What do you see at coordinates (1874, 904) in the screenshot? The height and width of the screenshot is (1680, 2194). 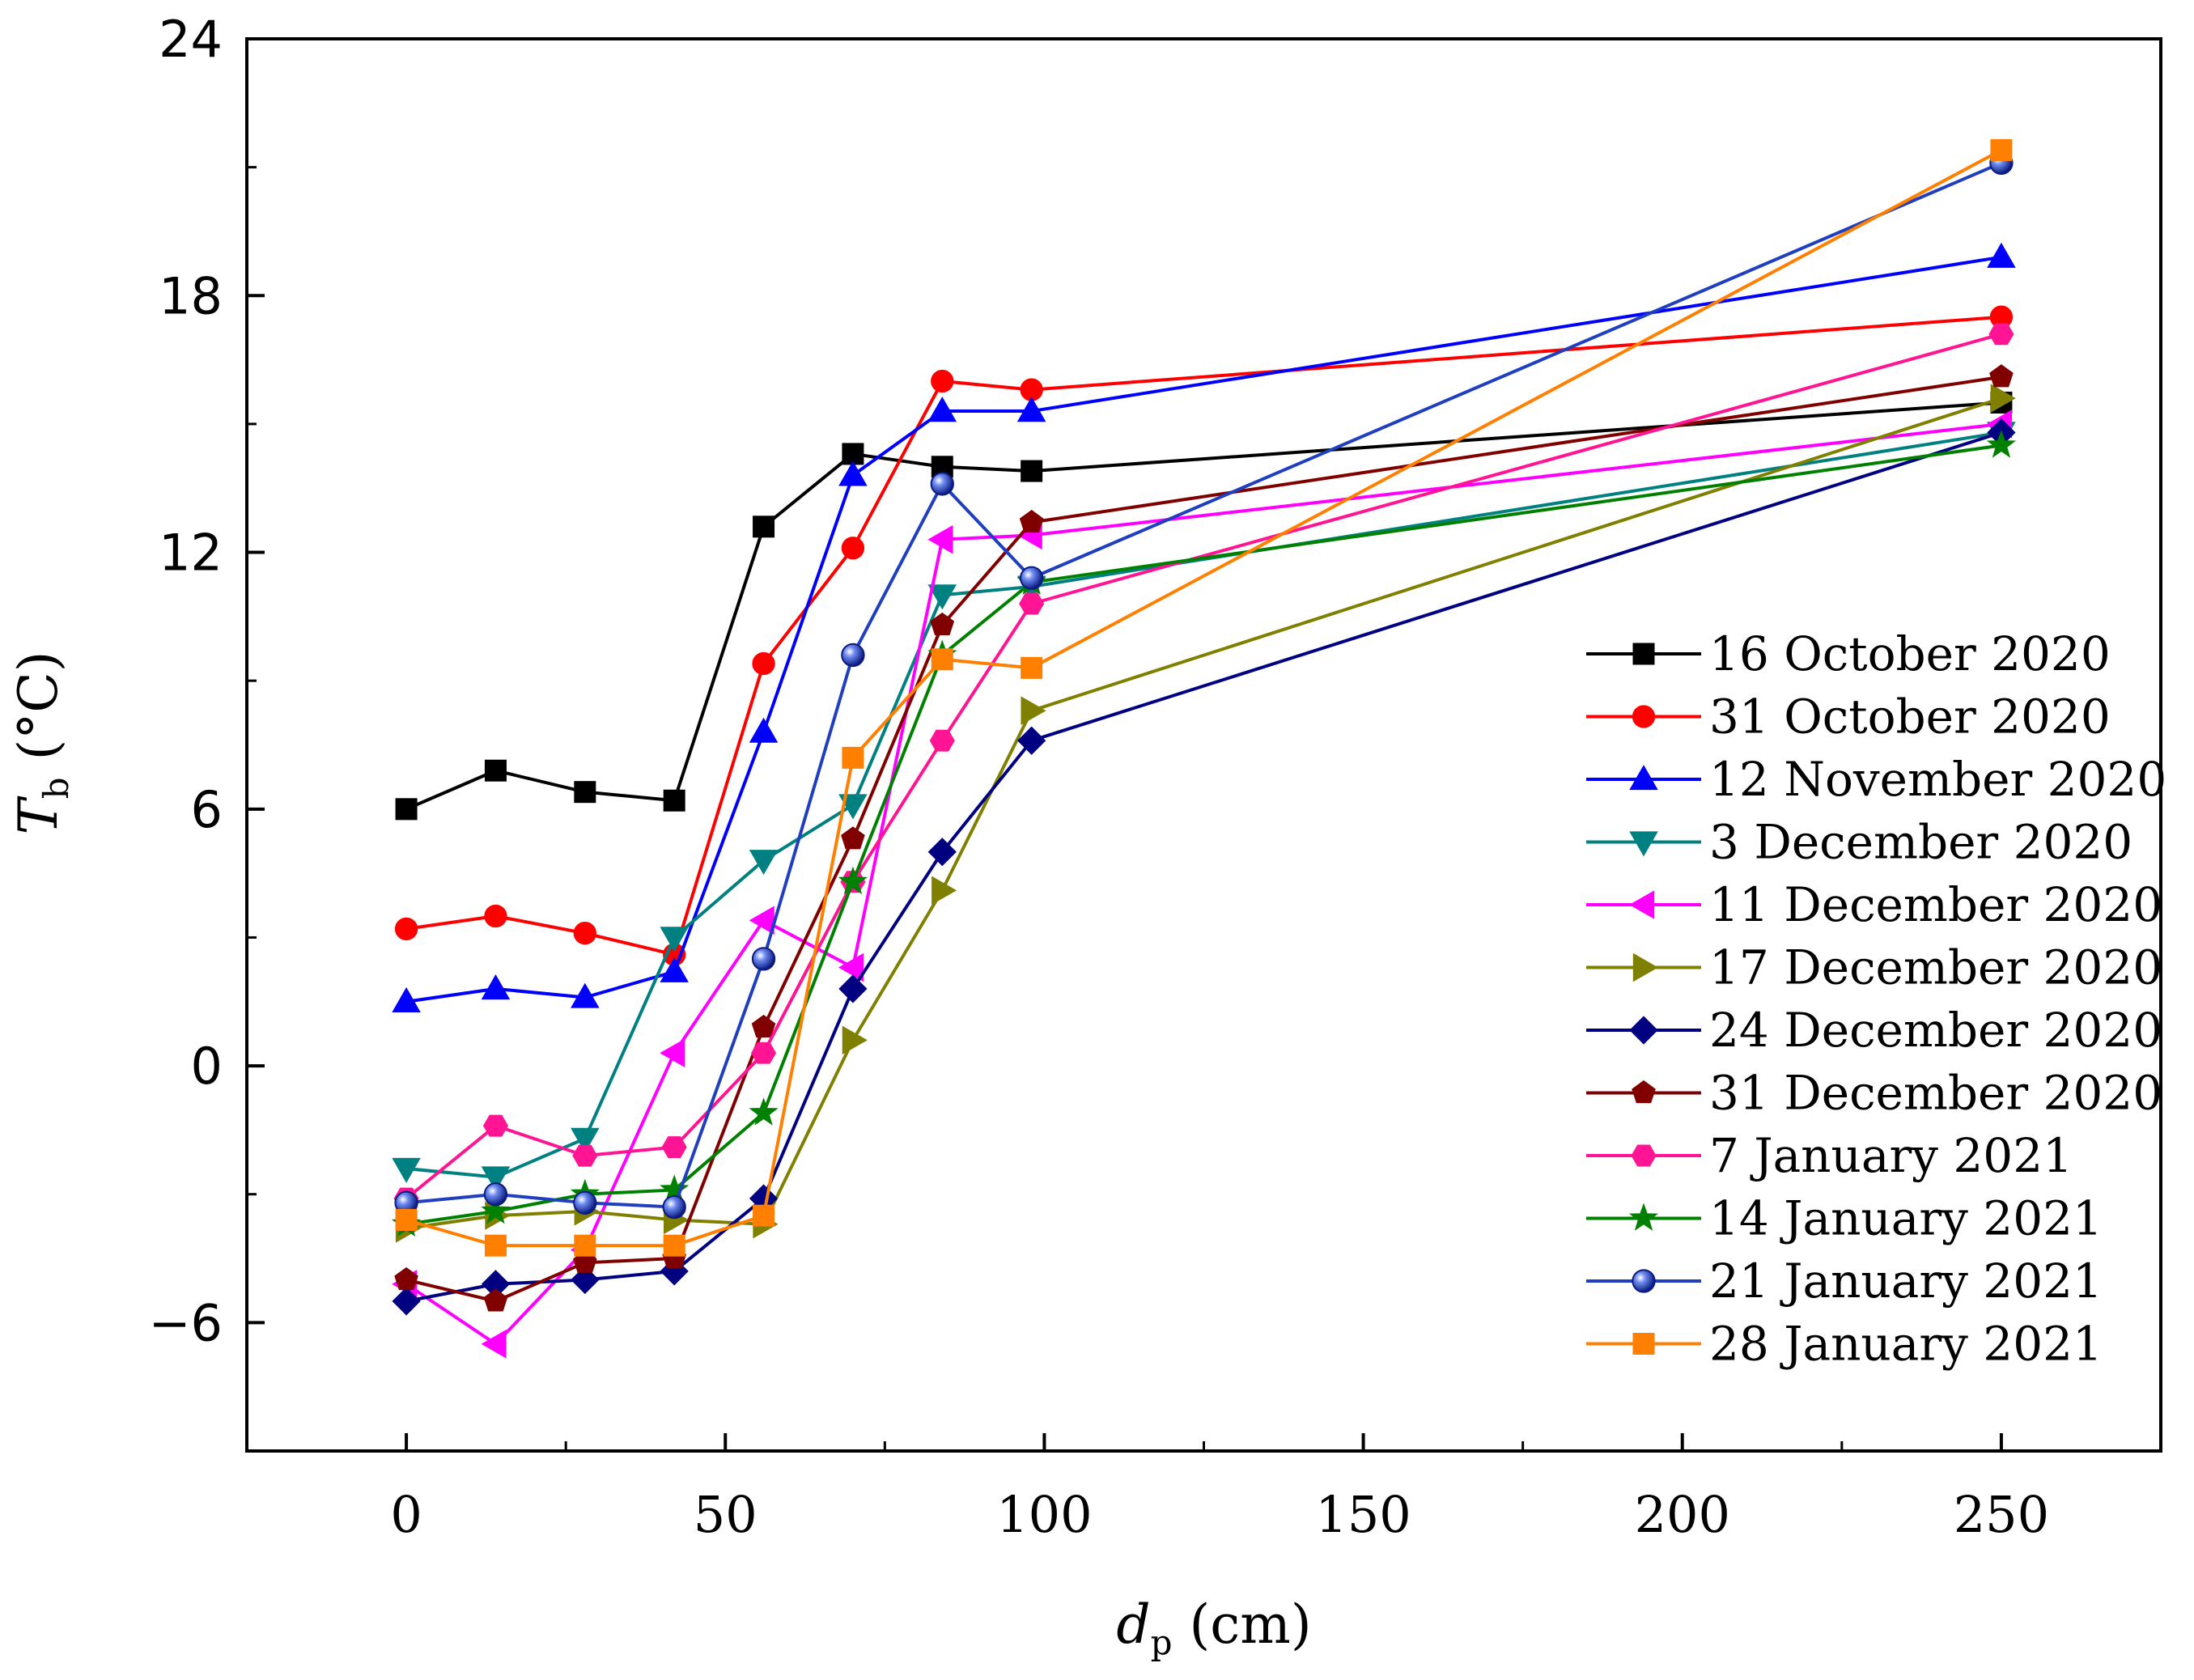 I see `legend-item: 11 December 2020` at bounding box center [1874, 904].